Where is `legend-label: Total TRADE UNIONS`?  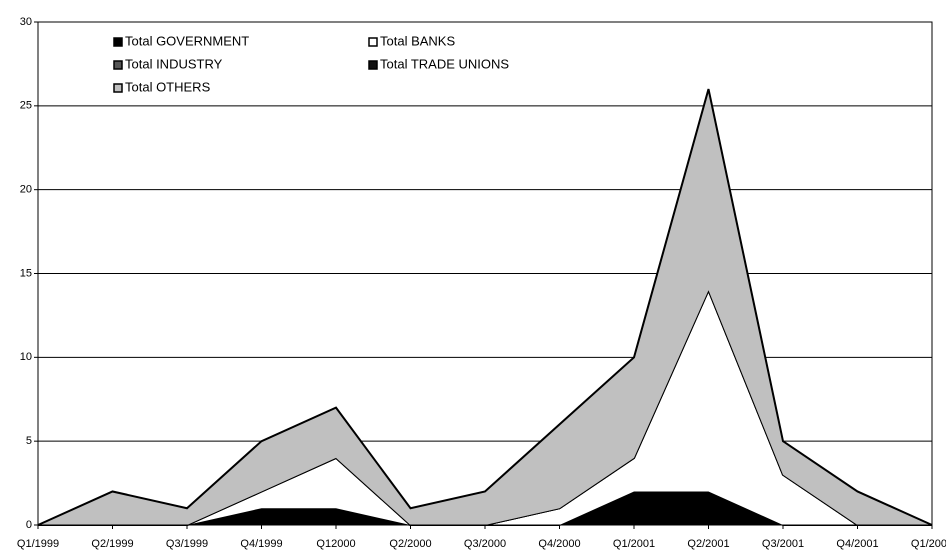 legend-label: Total TRADE UNIONS is located at coordinates (444, 63).